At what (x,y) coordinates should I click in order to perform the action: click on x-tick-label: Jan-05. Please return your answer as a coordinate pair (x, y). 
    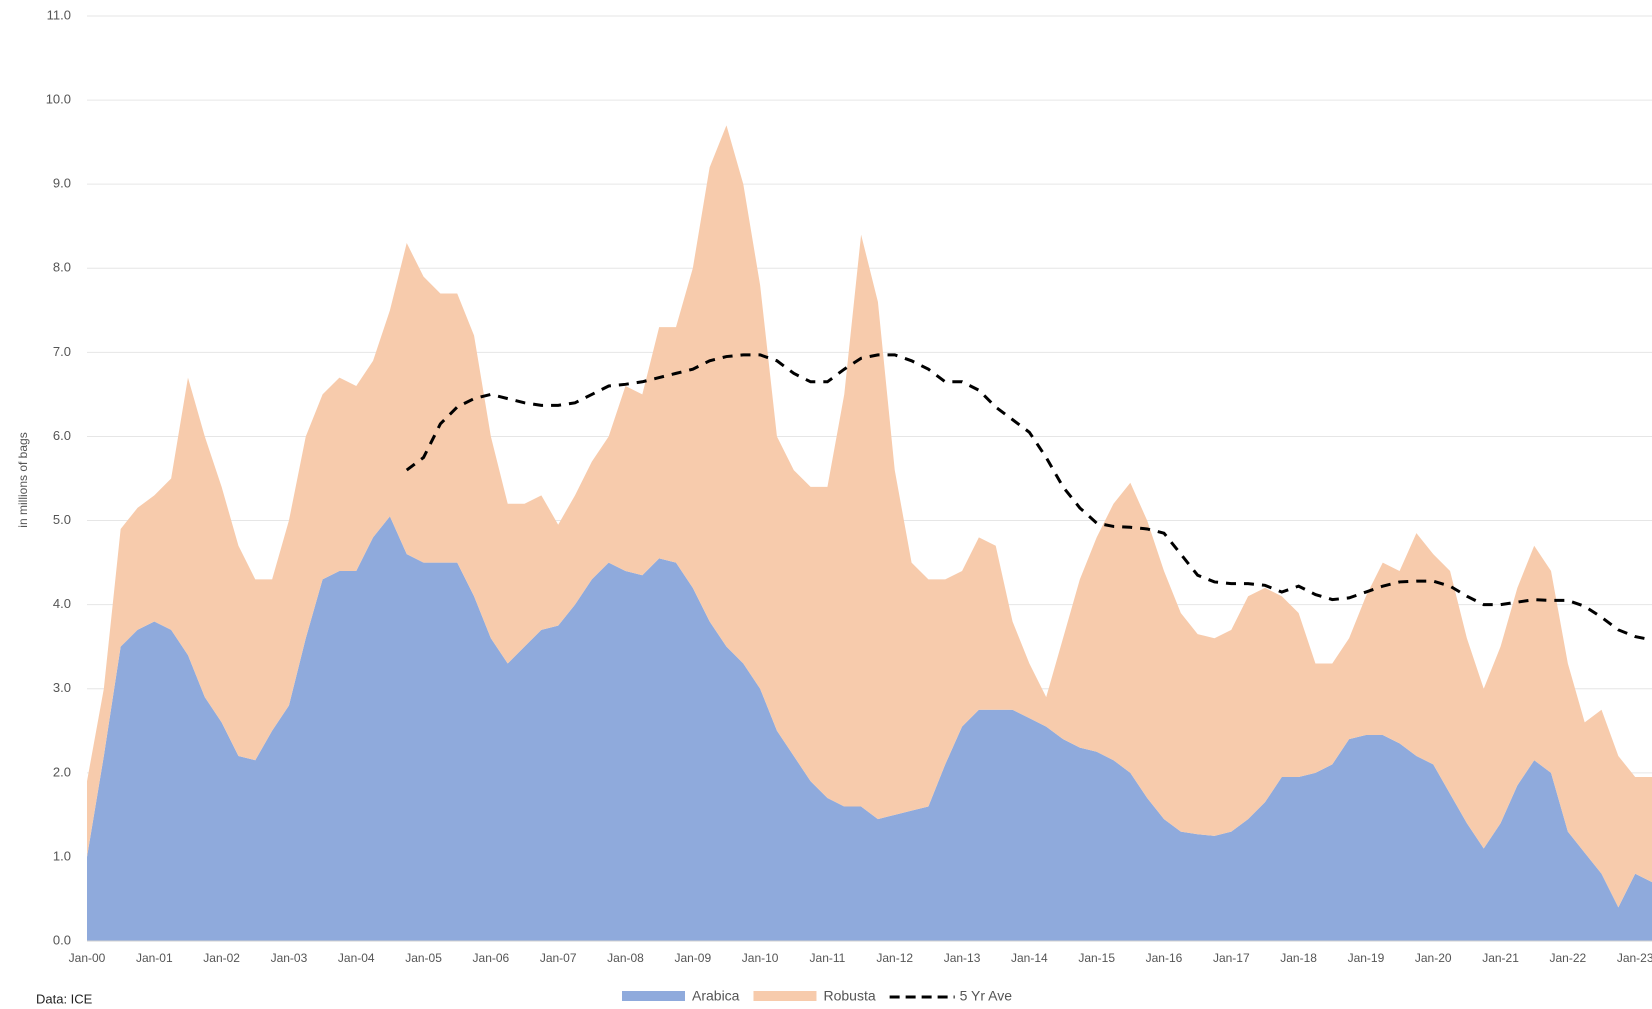
    Looking at the image, I should click on (423, 958).